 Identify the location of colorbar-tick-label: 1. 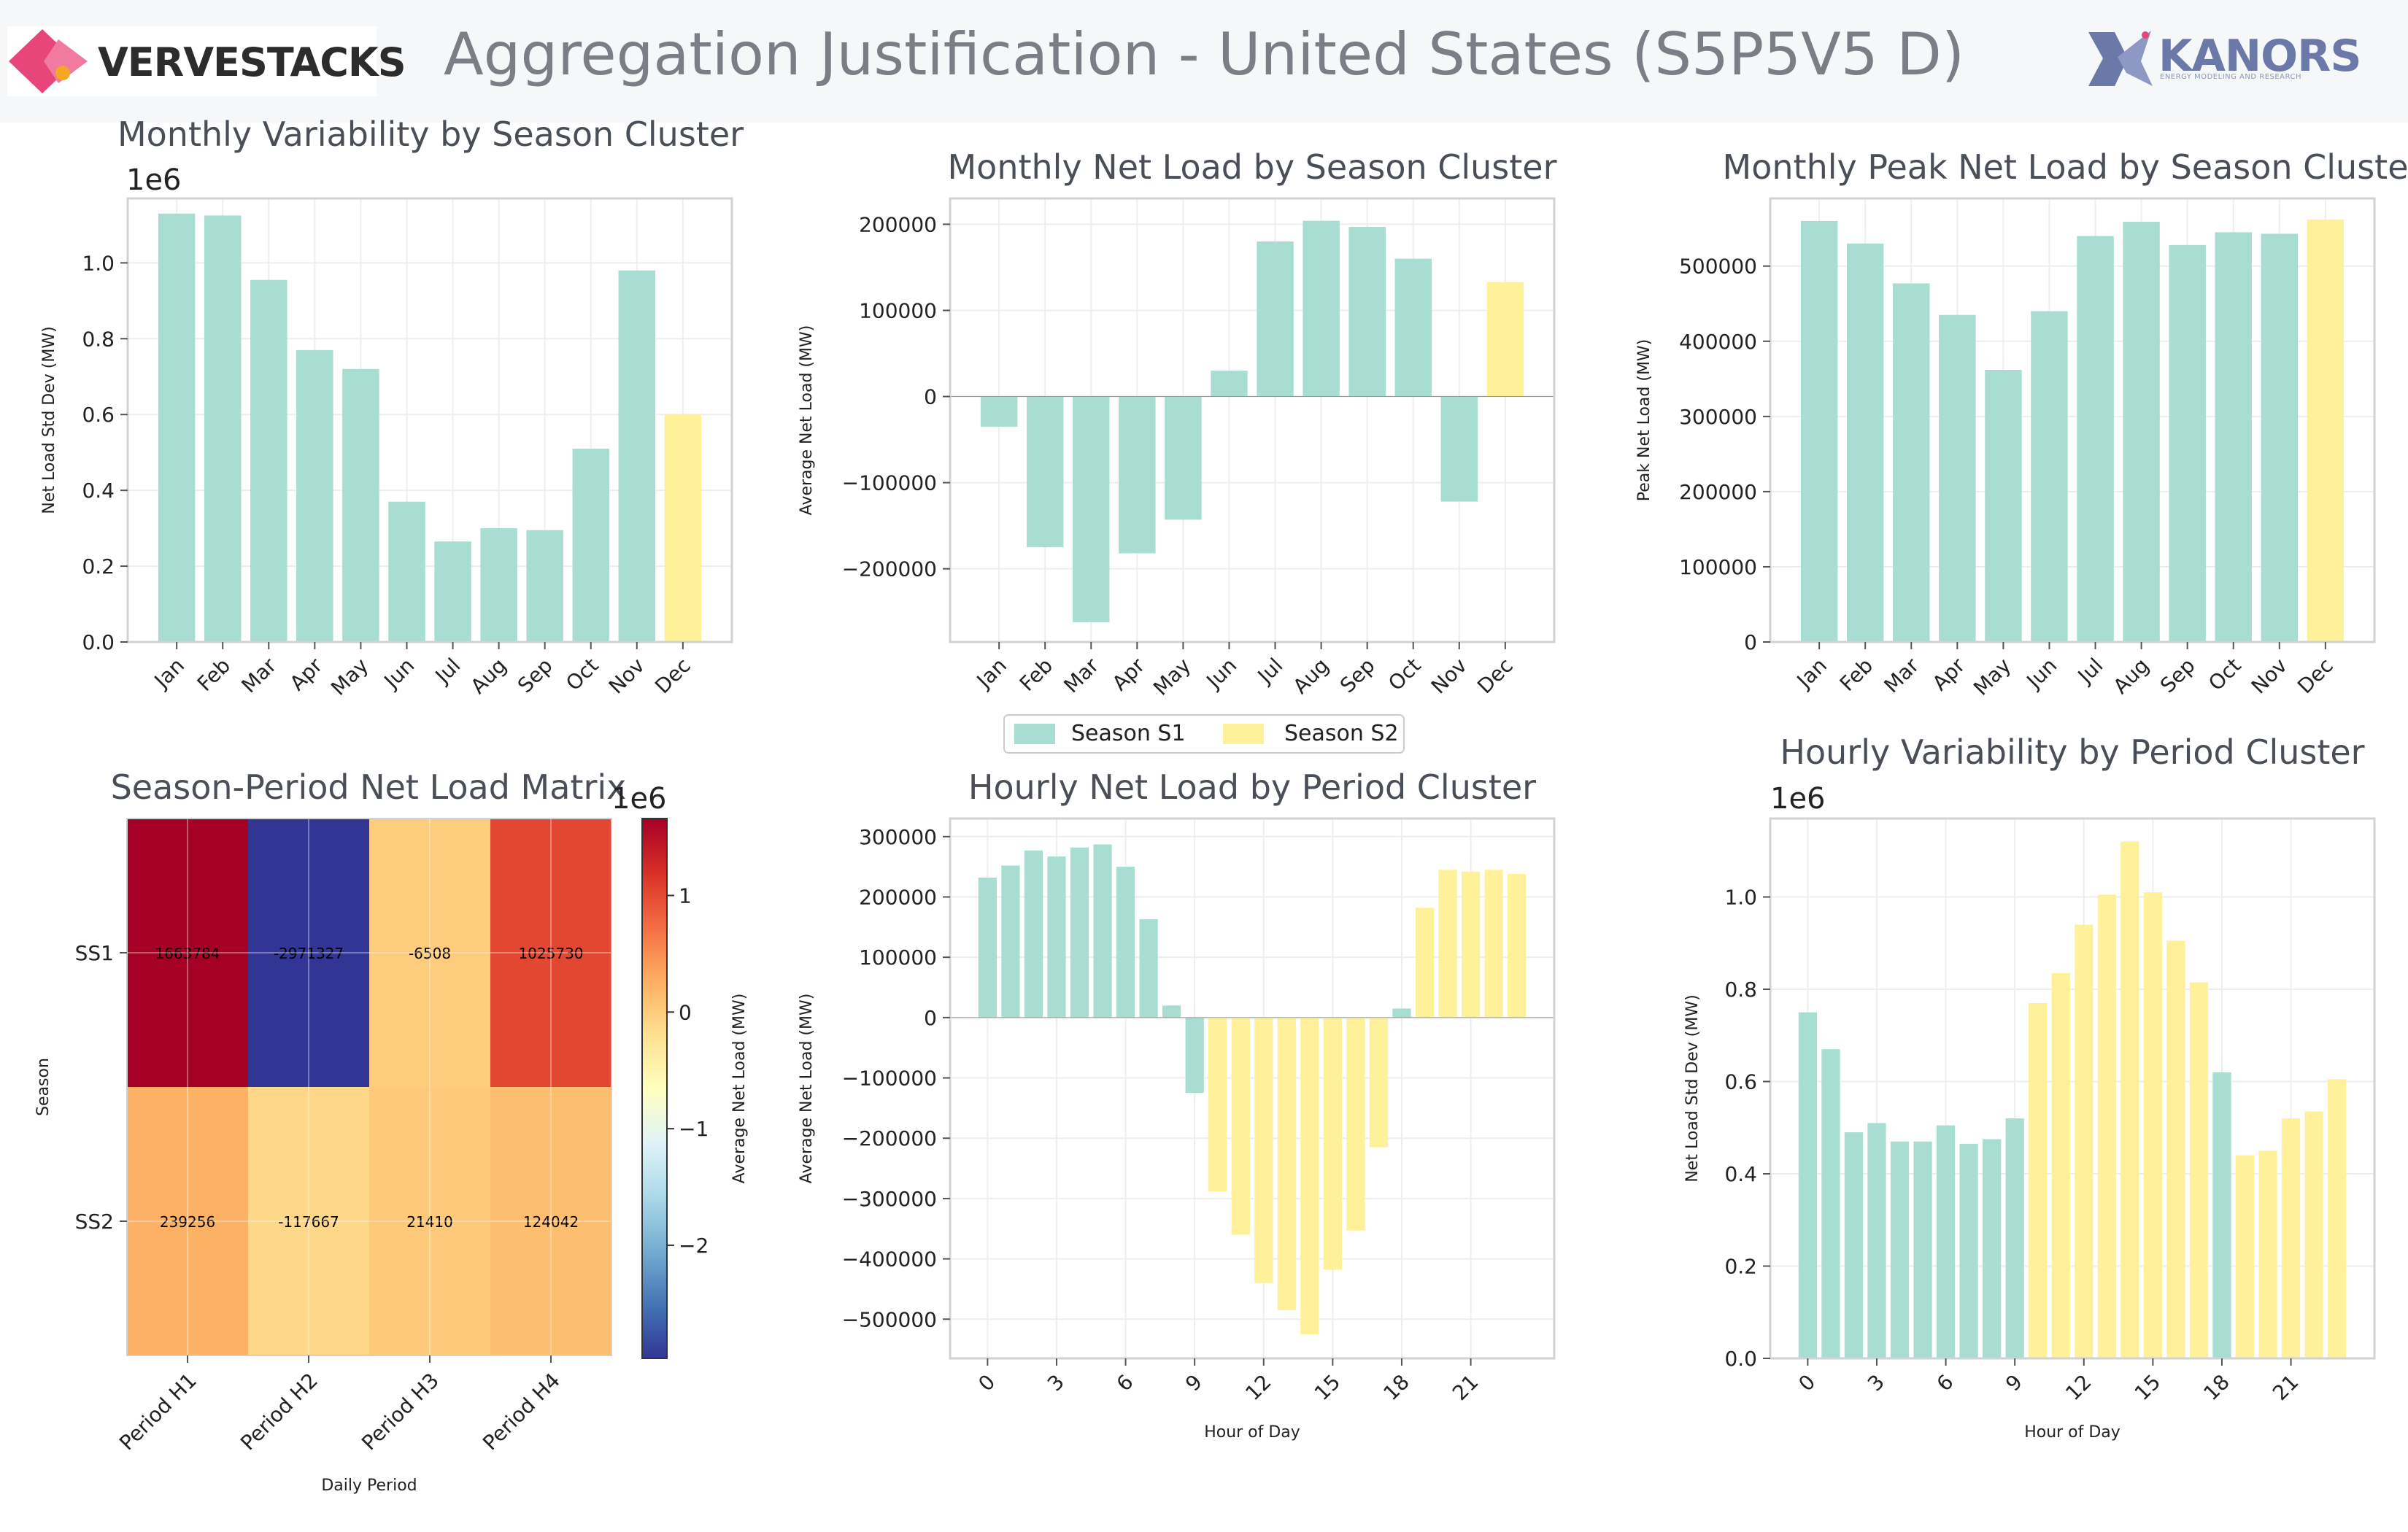
(685, 896).